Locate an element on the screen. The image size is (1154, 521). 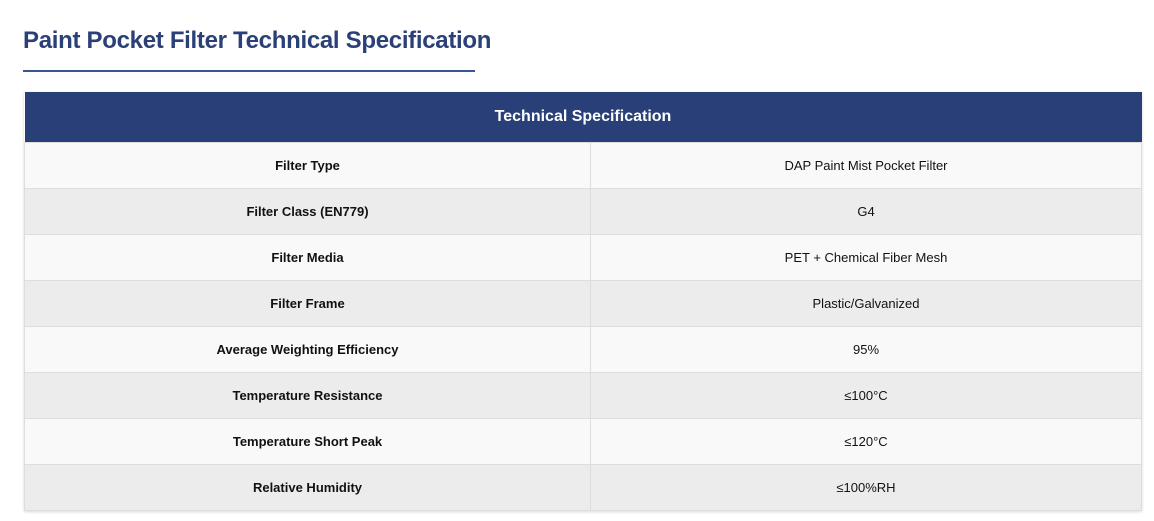
spec-row: Filter Media PET + Chemical Fiber Mesh is located at coordinates (583, 257).